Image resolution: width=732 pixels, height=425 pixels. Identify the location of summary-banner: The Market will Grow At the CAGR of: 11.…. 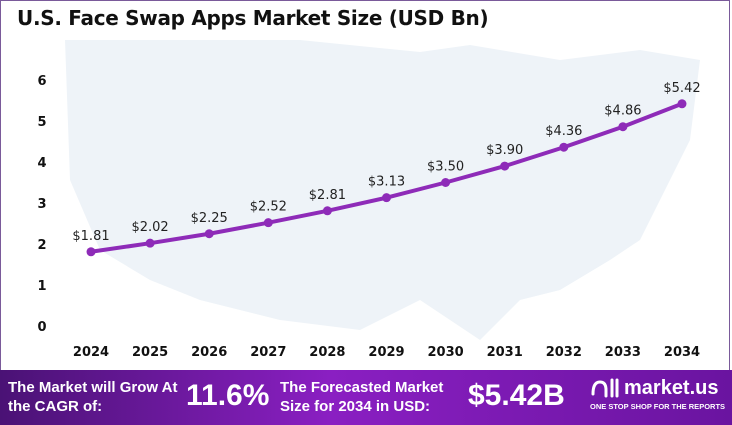
(366, 397).